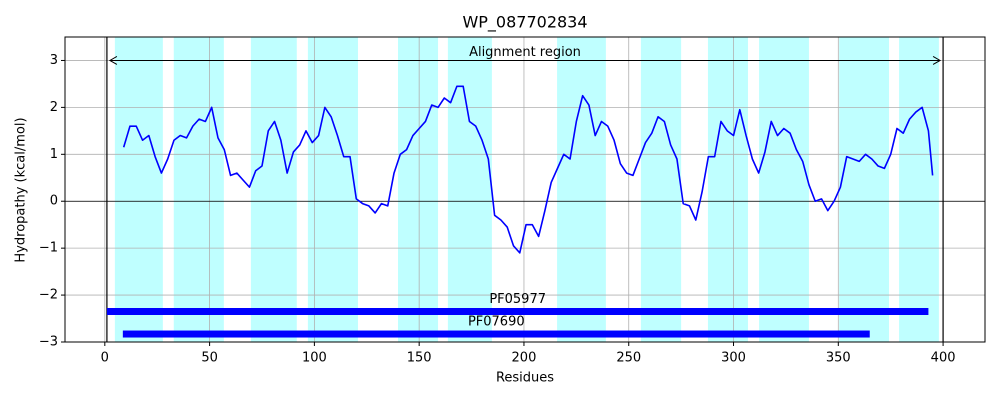 The image size is (1000, 400). I want to click on y-tick-label: 1, so click(54, 154).